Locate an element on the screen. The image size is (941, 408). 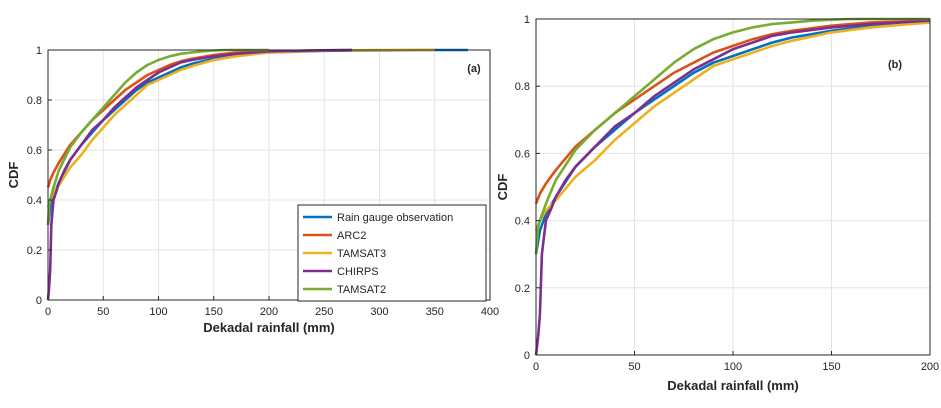
legend-entry: TAMSAT2 is located at coordinates (361, 290).